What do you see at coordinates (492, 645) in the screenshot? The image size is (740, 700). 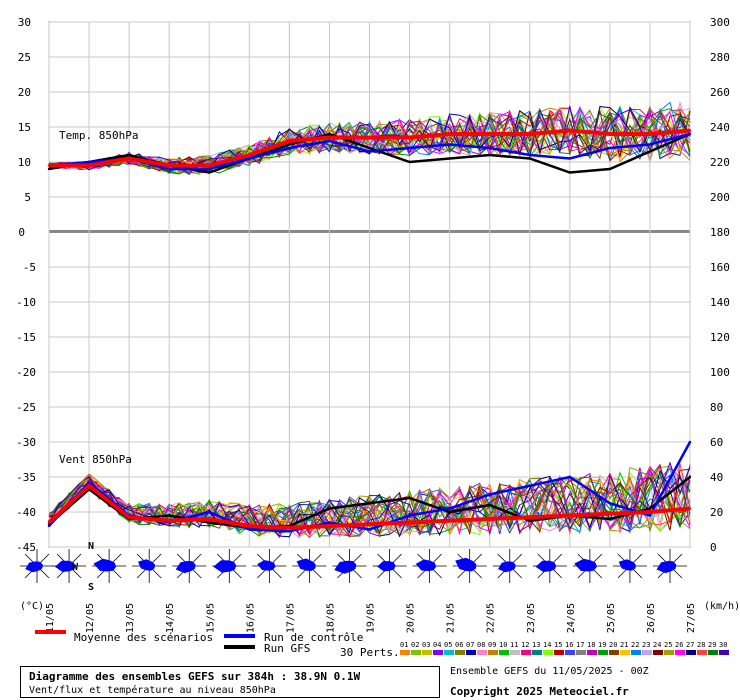 I see `pert-legend-label: 09` at bounding box center [492, 645].